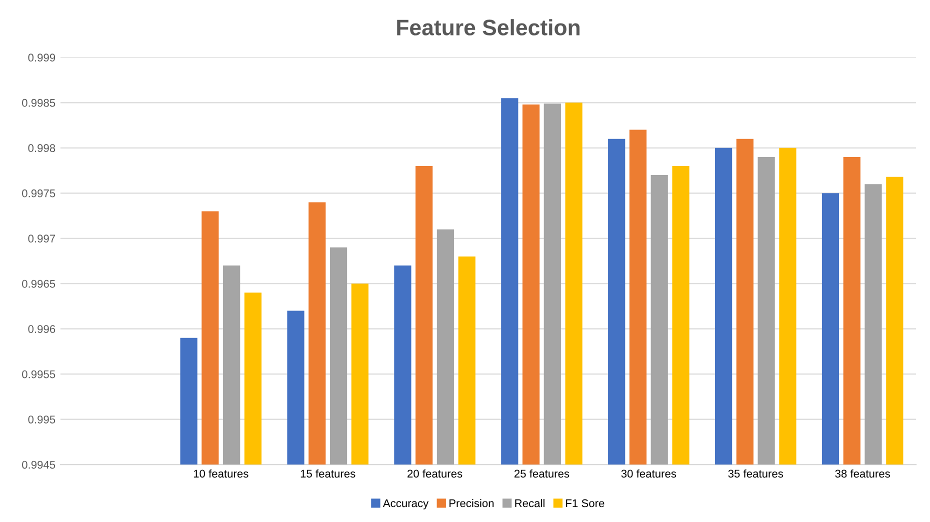 The height and width of the screenshot is (522, 930). What do you see at coordinates (542, 473) in the screenshot?
I see `x-tick-label: 25 features` at bounding box center [542, 473].